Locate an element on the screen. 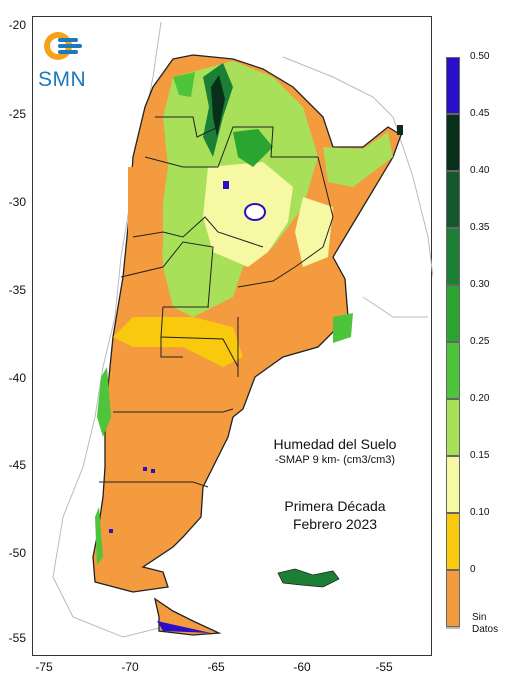 This screenshot has width=510, height=680. x-tick-label: -65 is located at coordinates (216, 667).